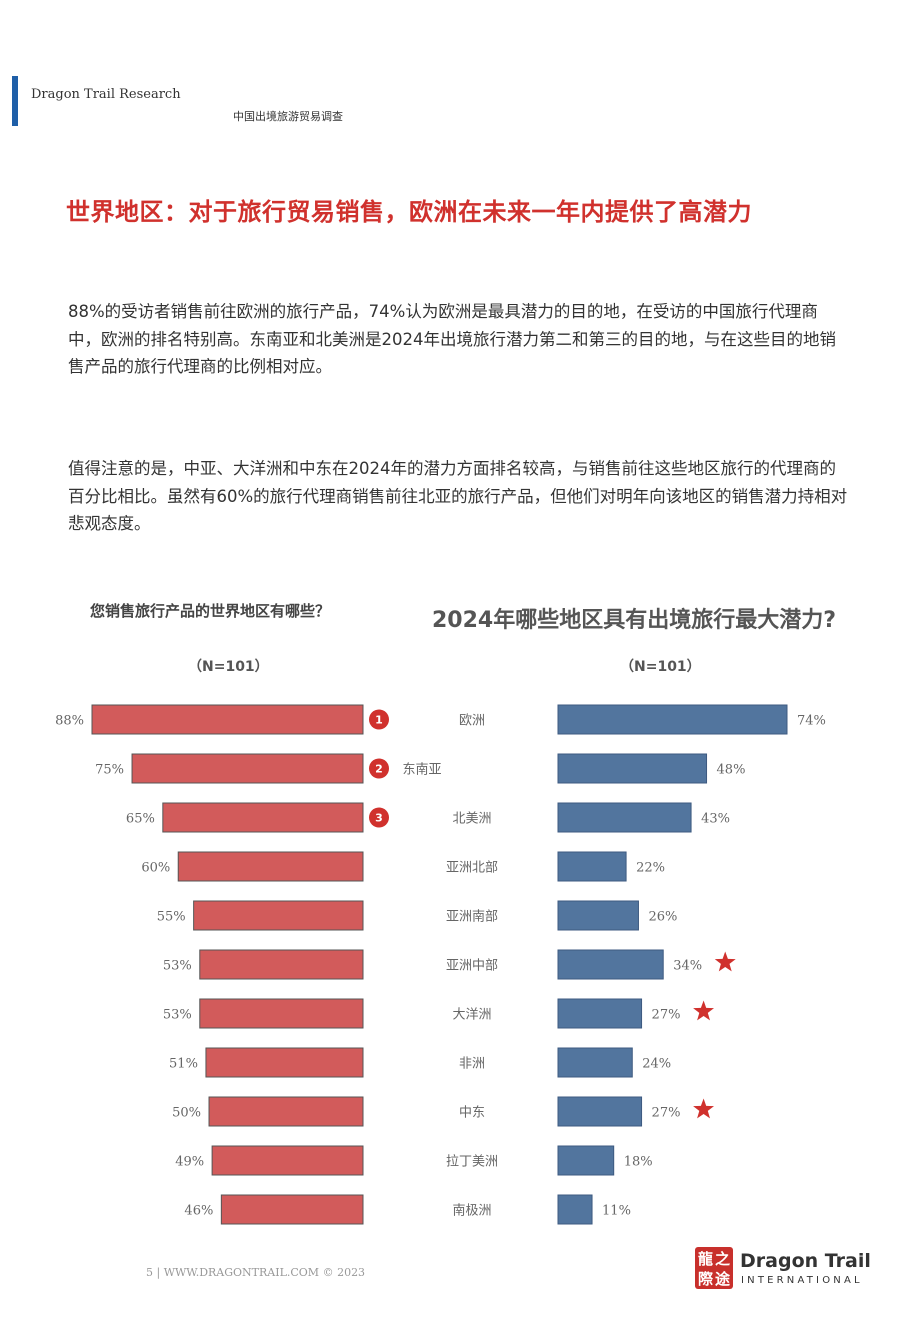  I want to click on logo-subtitle: INTERNATIONAL, so click(802, 1280).